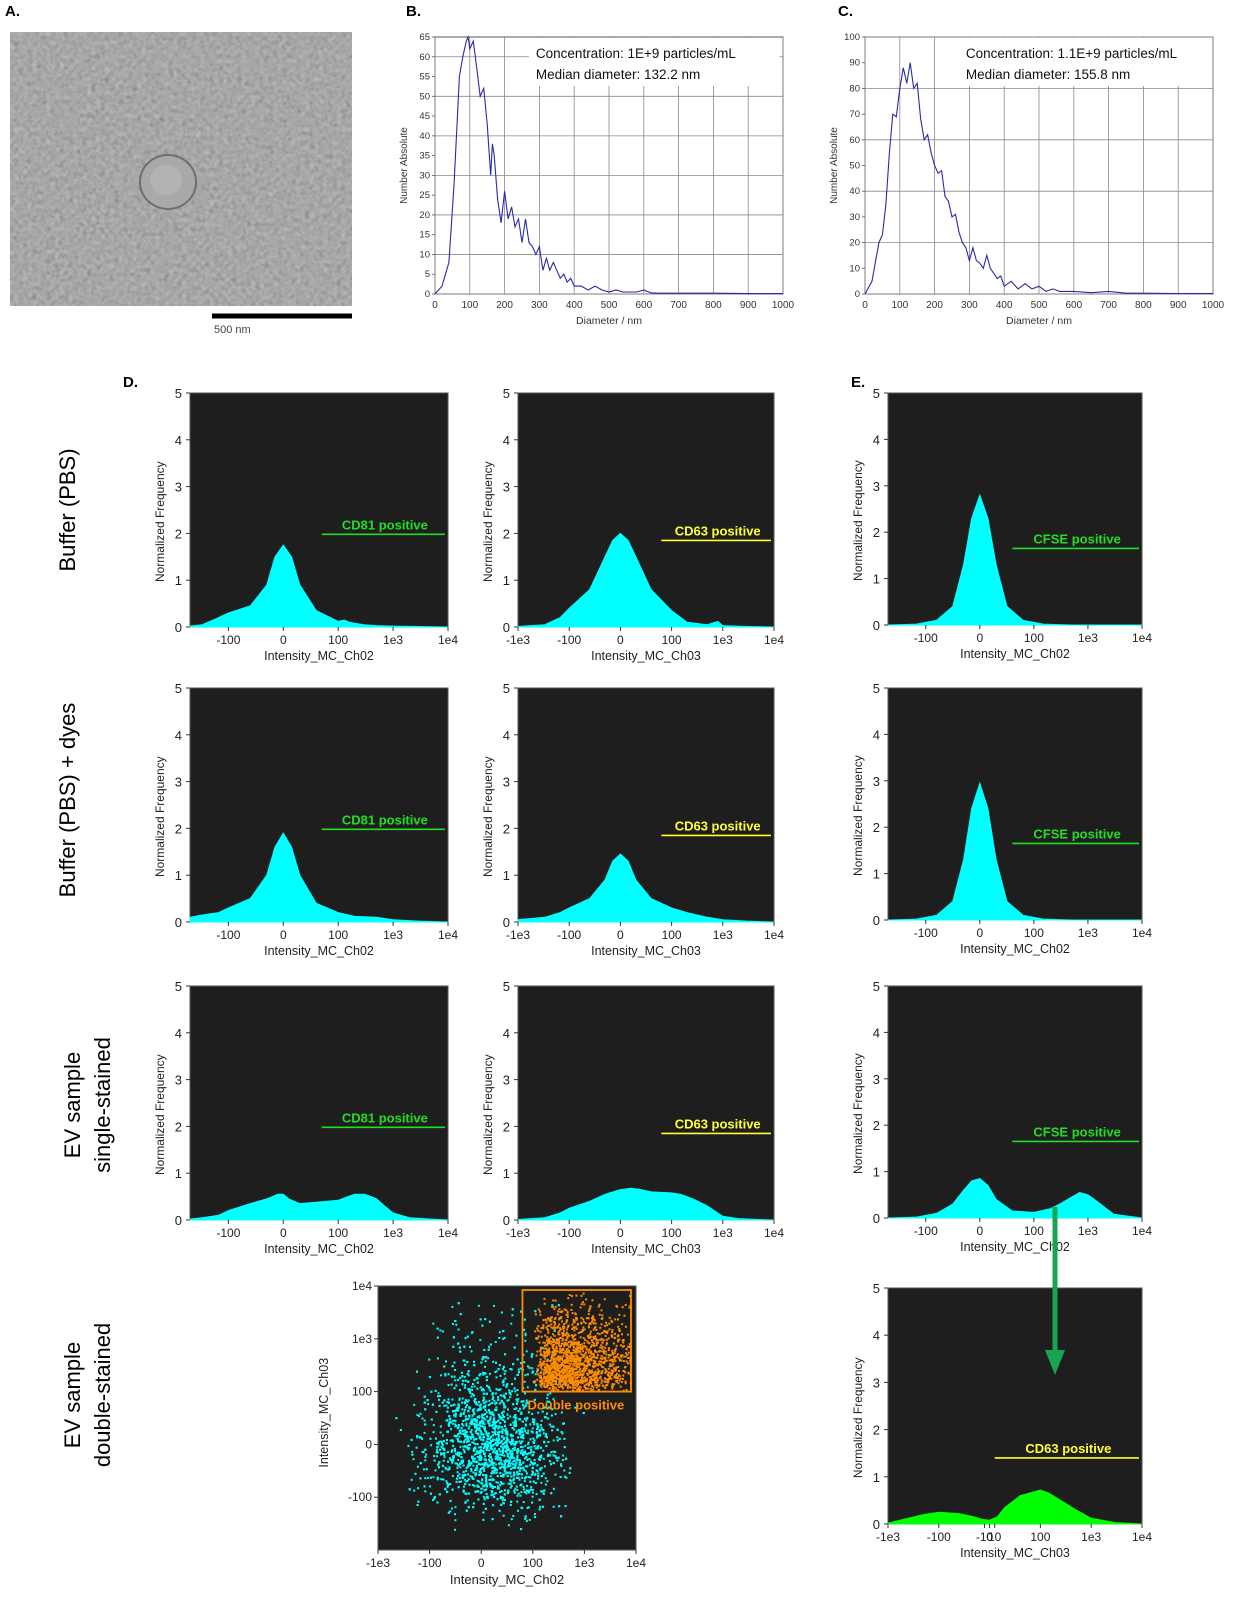  Describe the element at coordinates (424, 156) in the screenshot. I see `y-tick-label: 35` at that location.